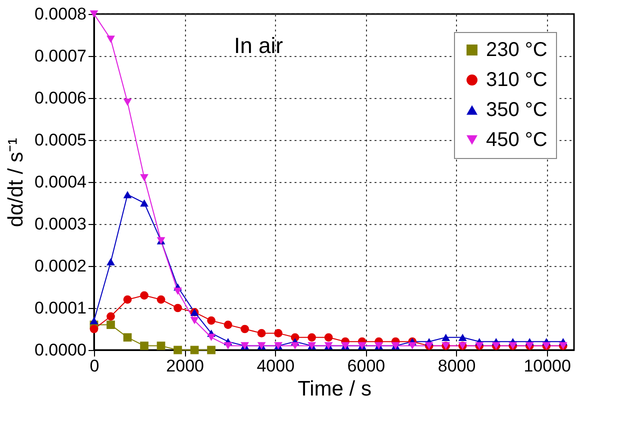 This screenshot has height=432, width=620. What do you see at coordinates (547, 366) in the screenshot?
I see `x-tick-label: 10000` at bounding box center [547, 366].